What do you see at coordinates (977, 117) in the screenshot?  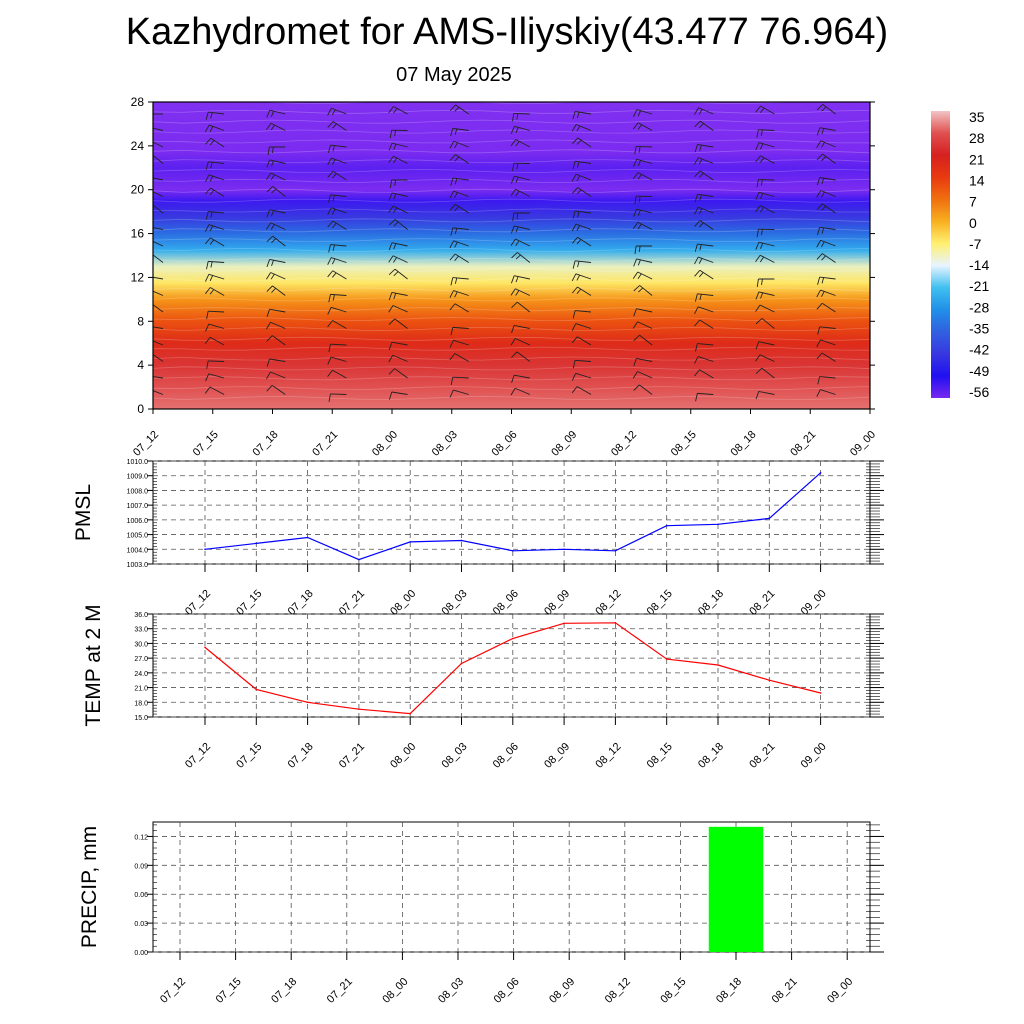 I see `colorbar-label: 35` at bounding box center [977, 117].